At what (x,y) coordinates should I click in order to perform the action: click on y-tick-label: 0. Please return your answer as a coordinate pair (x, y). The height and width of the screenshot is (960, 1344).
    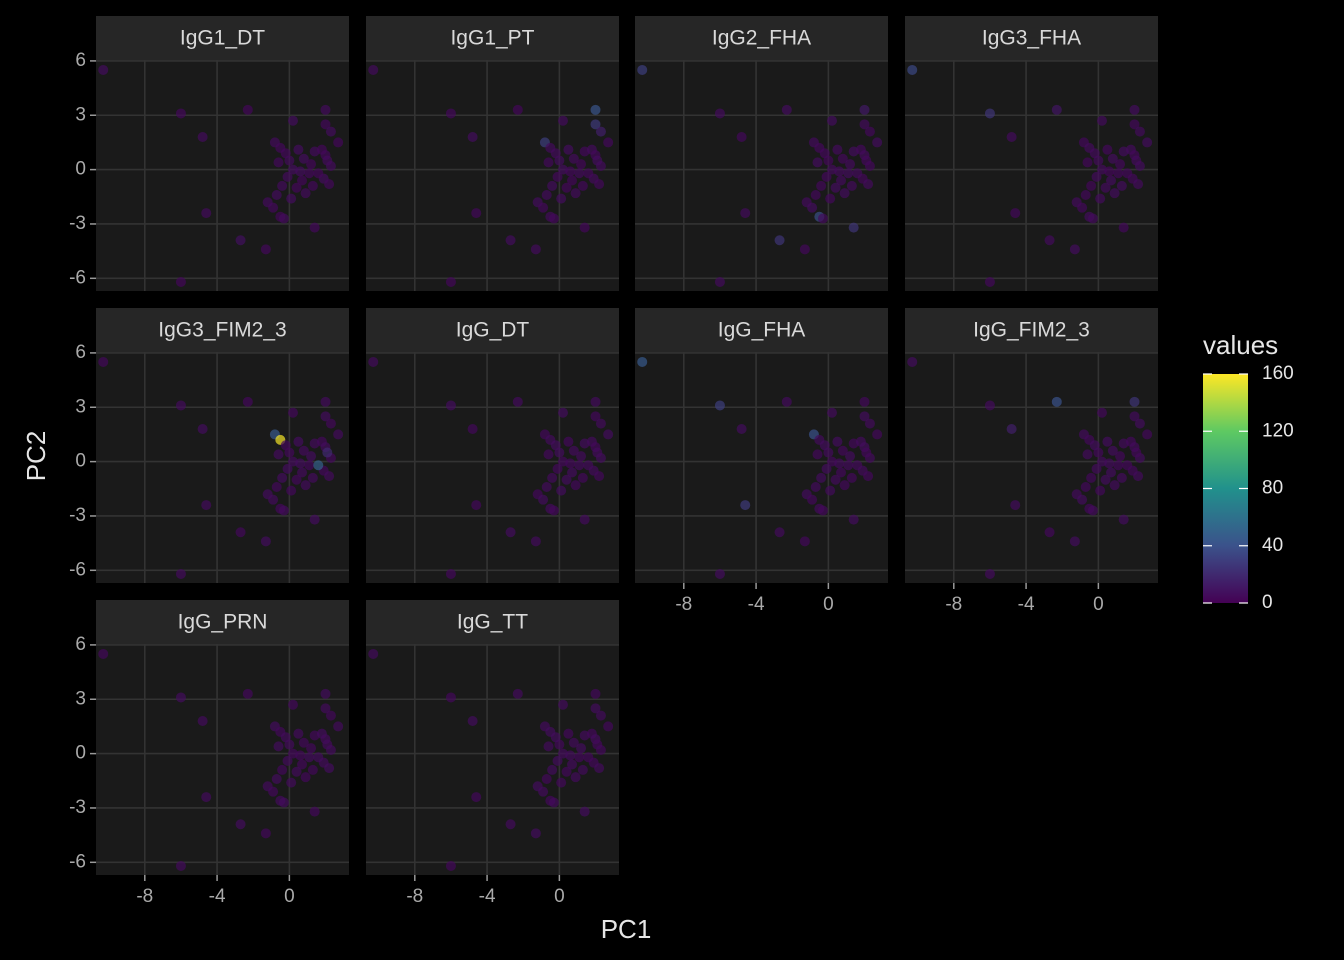
    Looking at the image, I should click on (80, 169).